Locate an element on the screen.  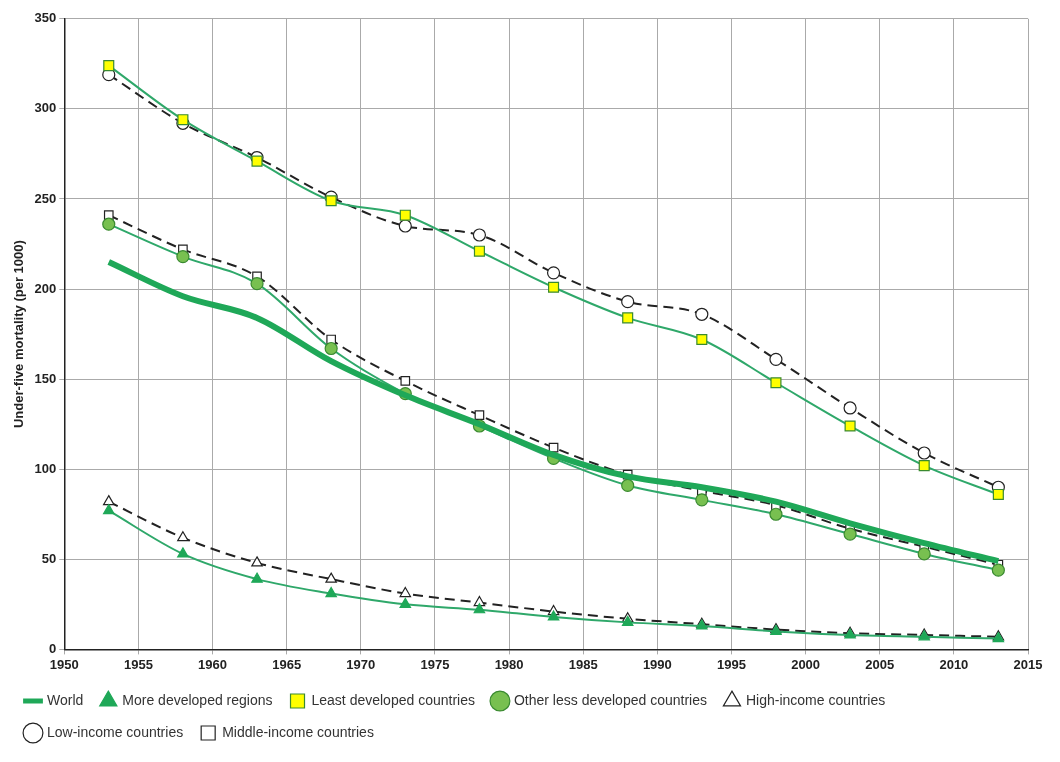
x-tick-label: 2005 is located at coordinates (880, 664).